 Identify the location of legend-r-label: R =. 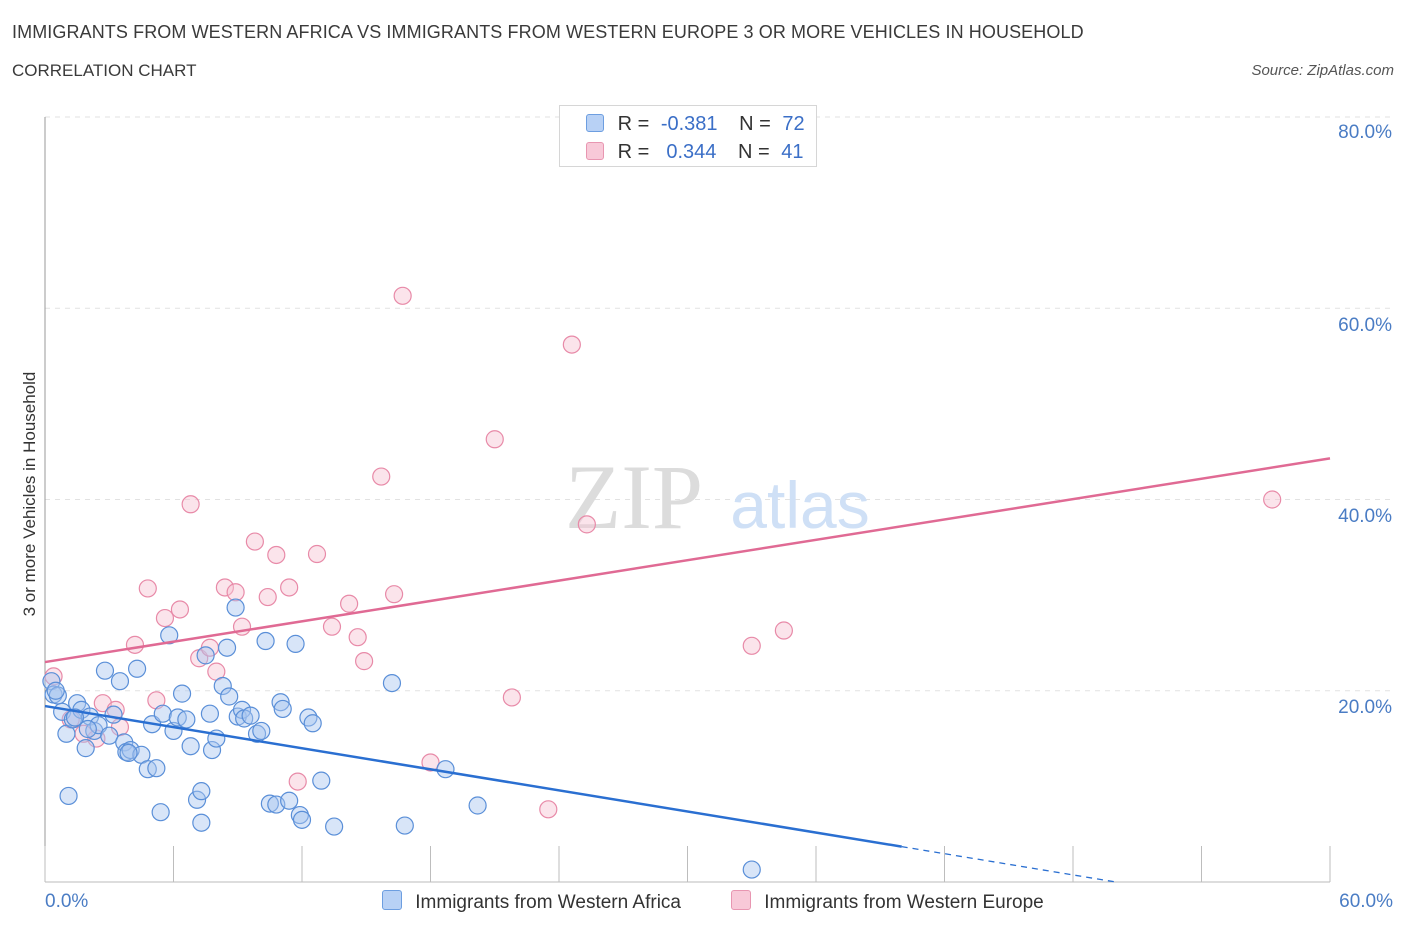
(633, 152).